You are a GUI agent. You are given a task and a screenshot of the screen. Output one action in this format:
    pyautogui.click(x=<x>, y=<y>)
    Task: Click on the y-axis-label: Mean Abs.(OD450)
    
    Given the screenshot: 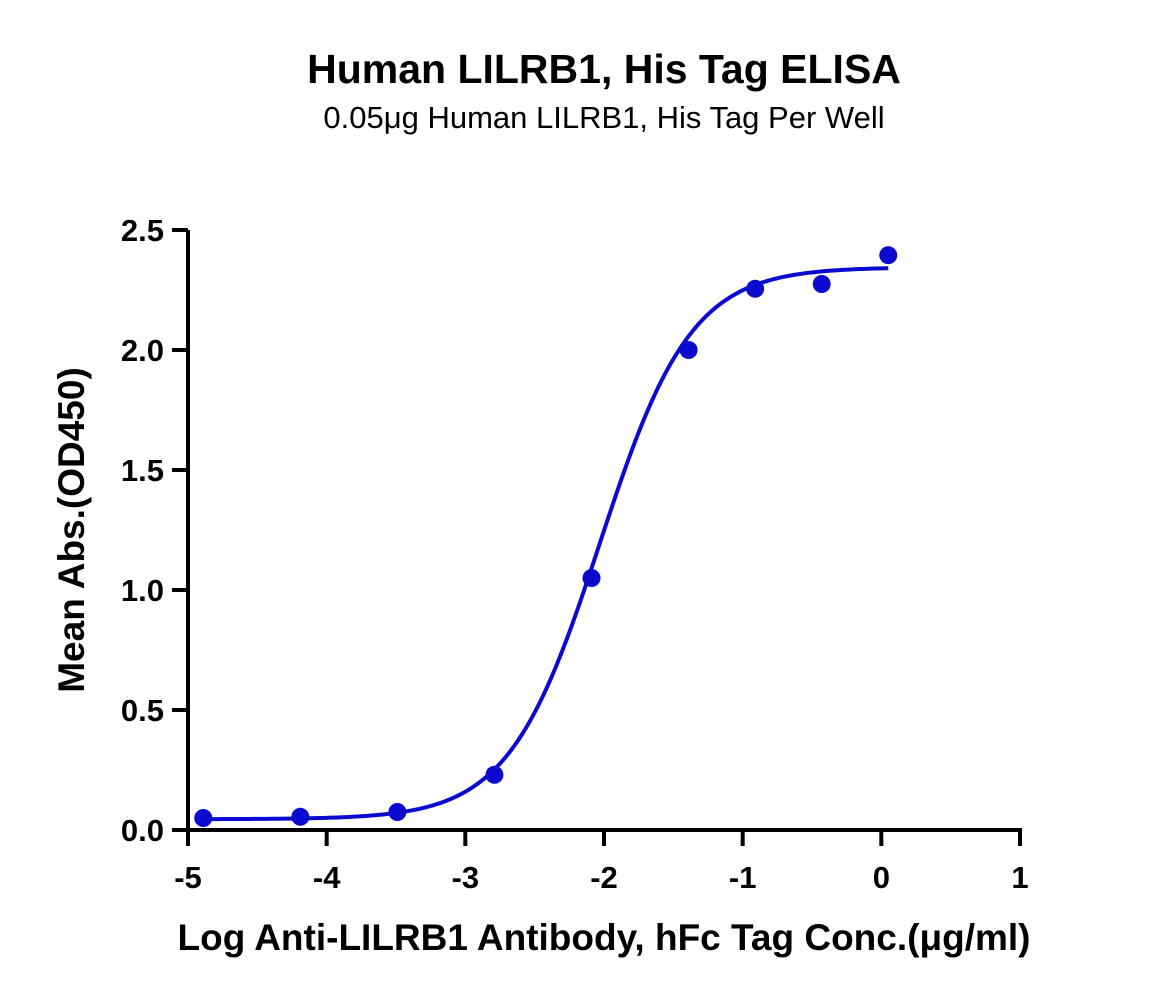 What is the action you would take?
    pyautogui.click(x=71, y=530)
    